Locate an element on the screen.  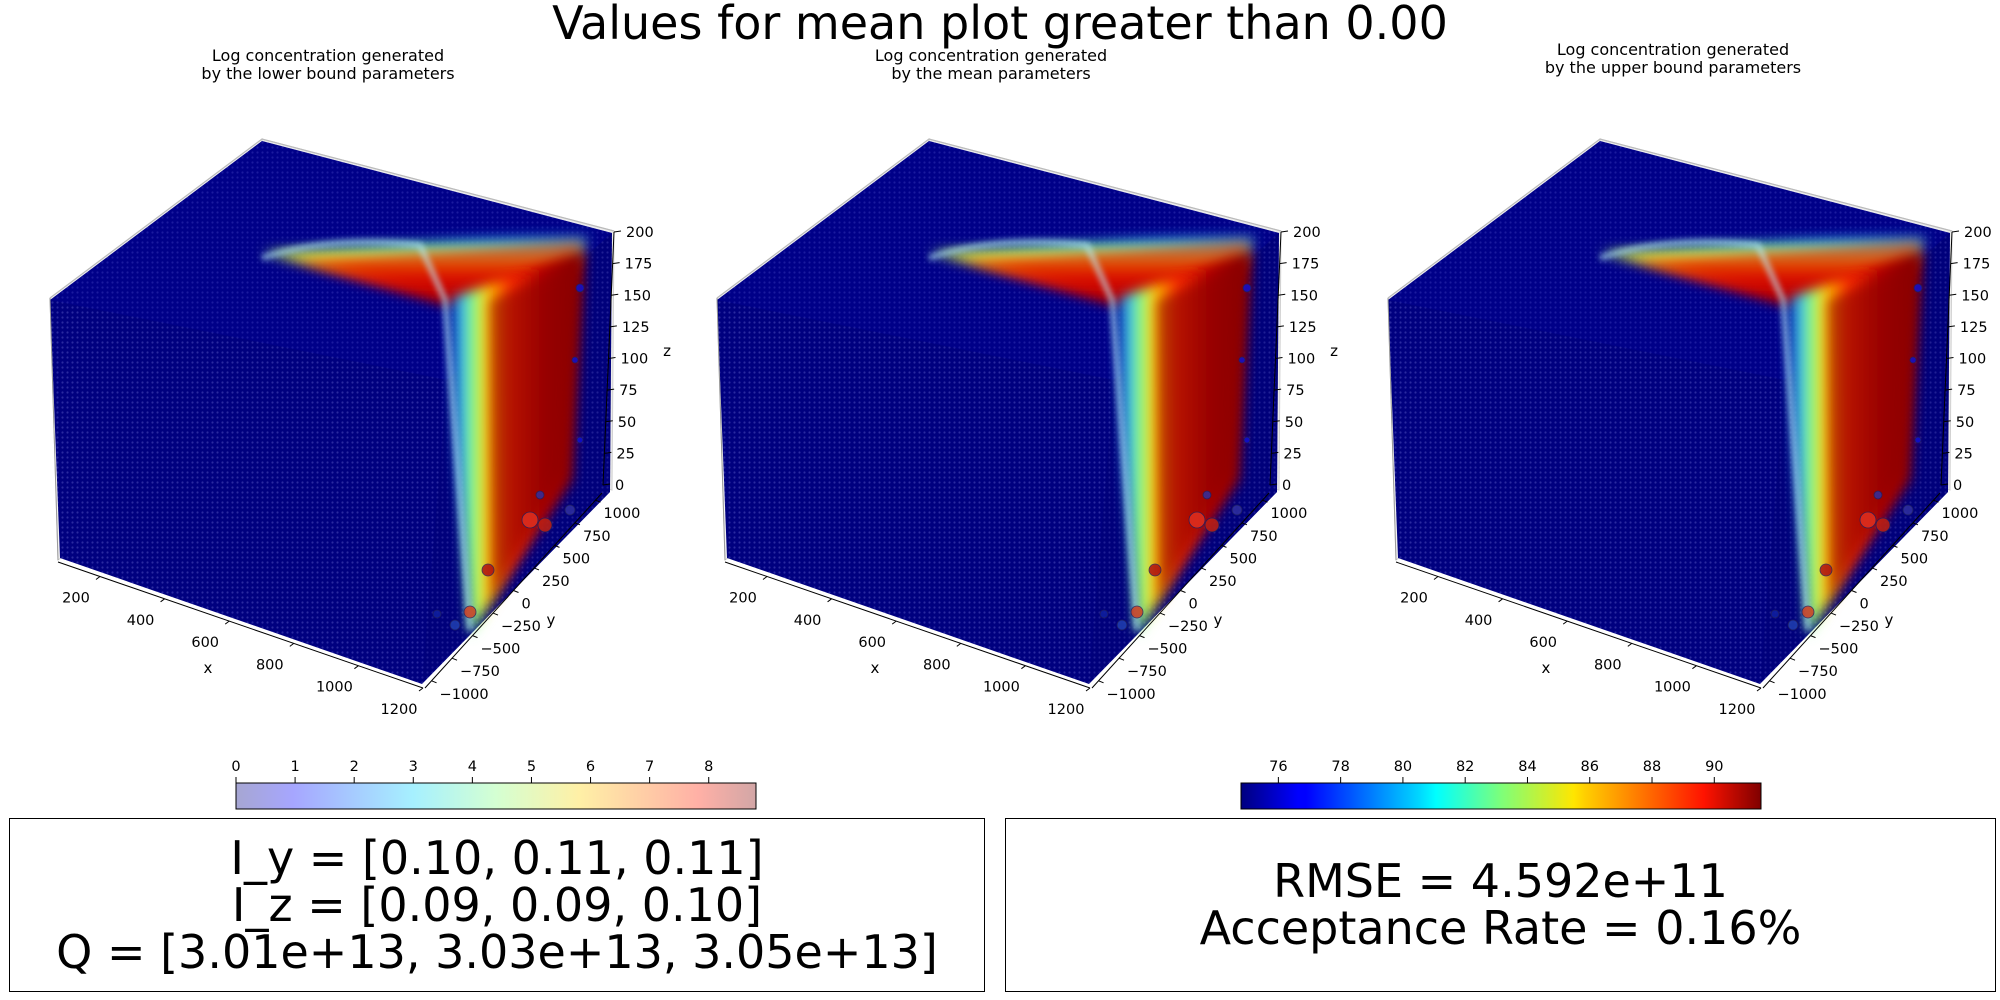
x-axis-label: x is located at coordinates (208, 668).